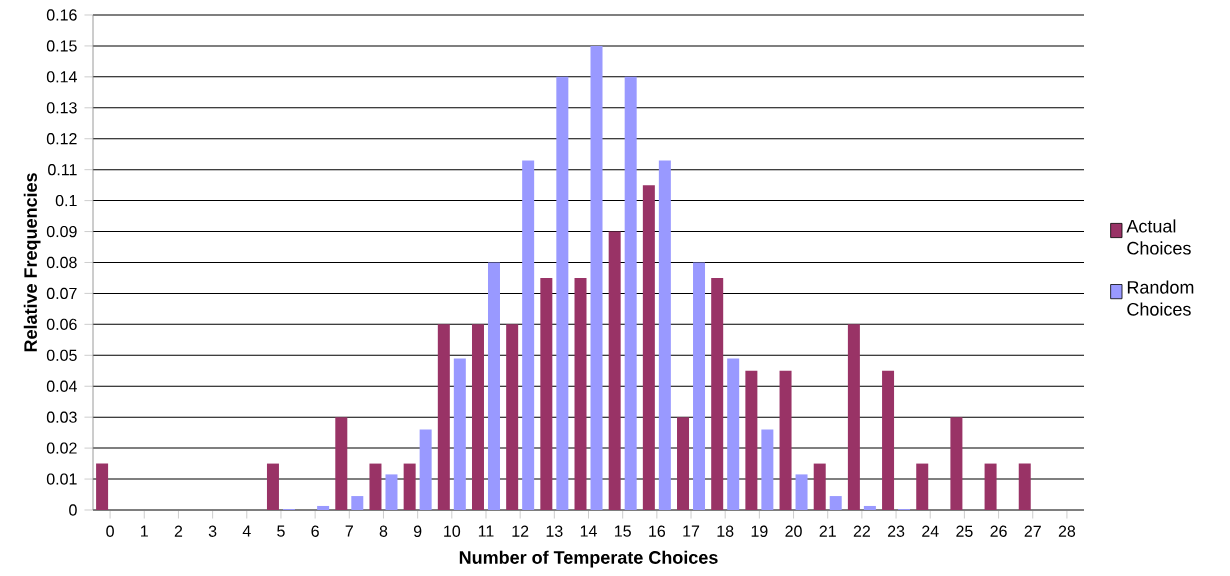 Image resolution: width=1230 pixels, height=576 pixels. Describe the element at coordinates (964, 531) in the screenshot. I see `x-tick-label: 25` at that location.